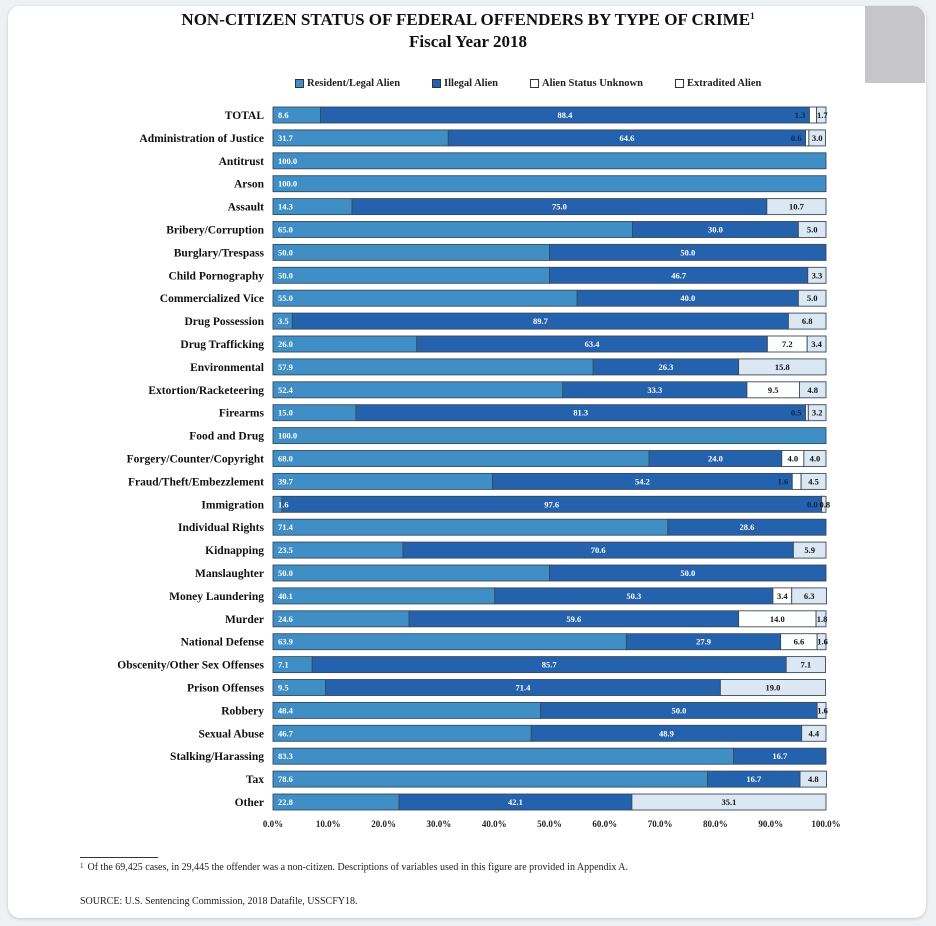  What do you see at coordinates (550, 665) in the screenshot?
I see `data-label: 85.7` at bounding box center [550, 665].